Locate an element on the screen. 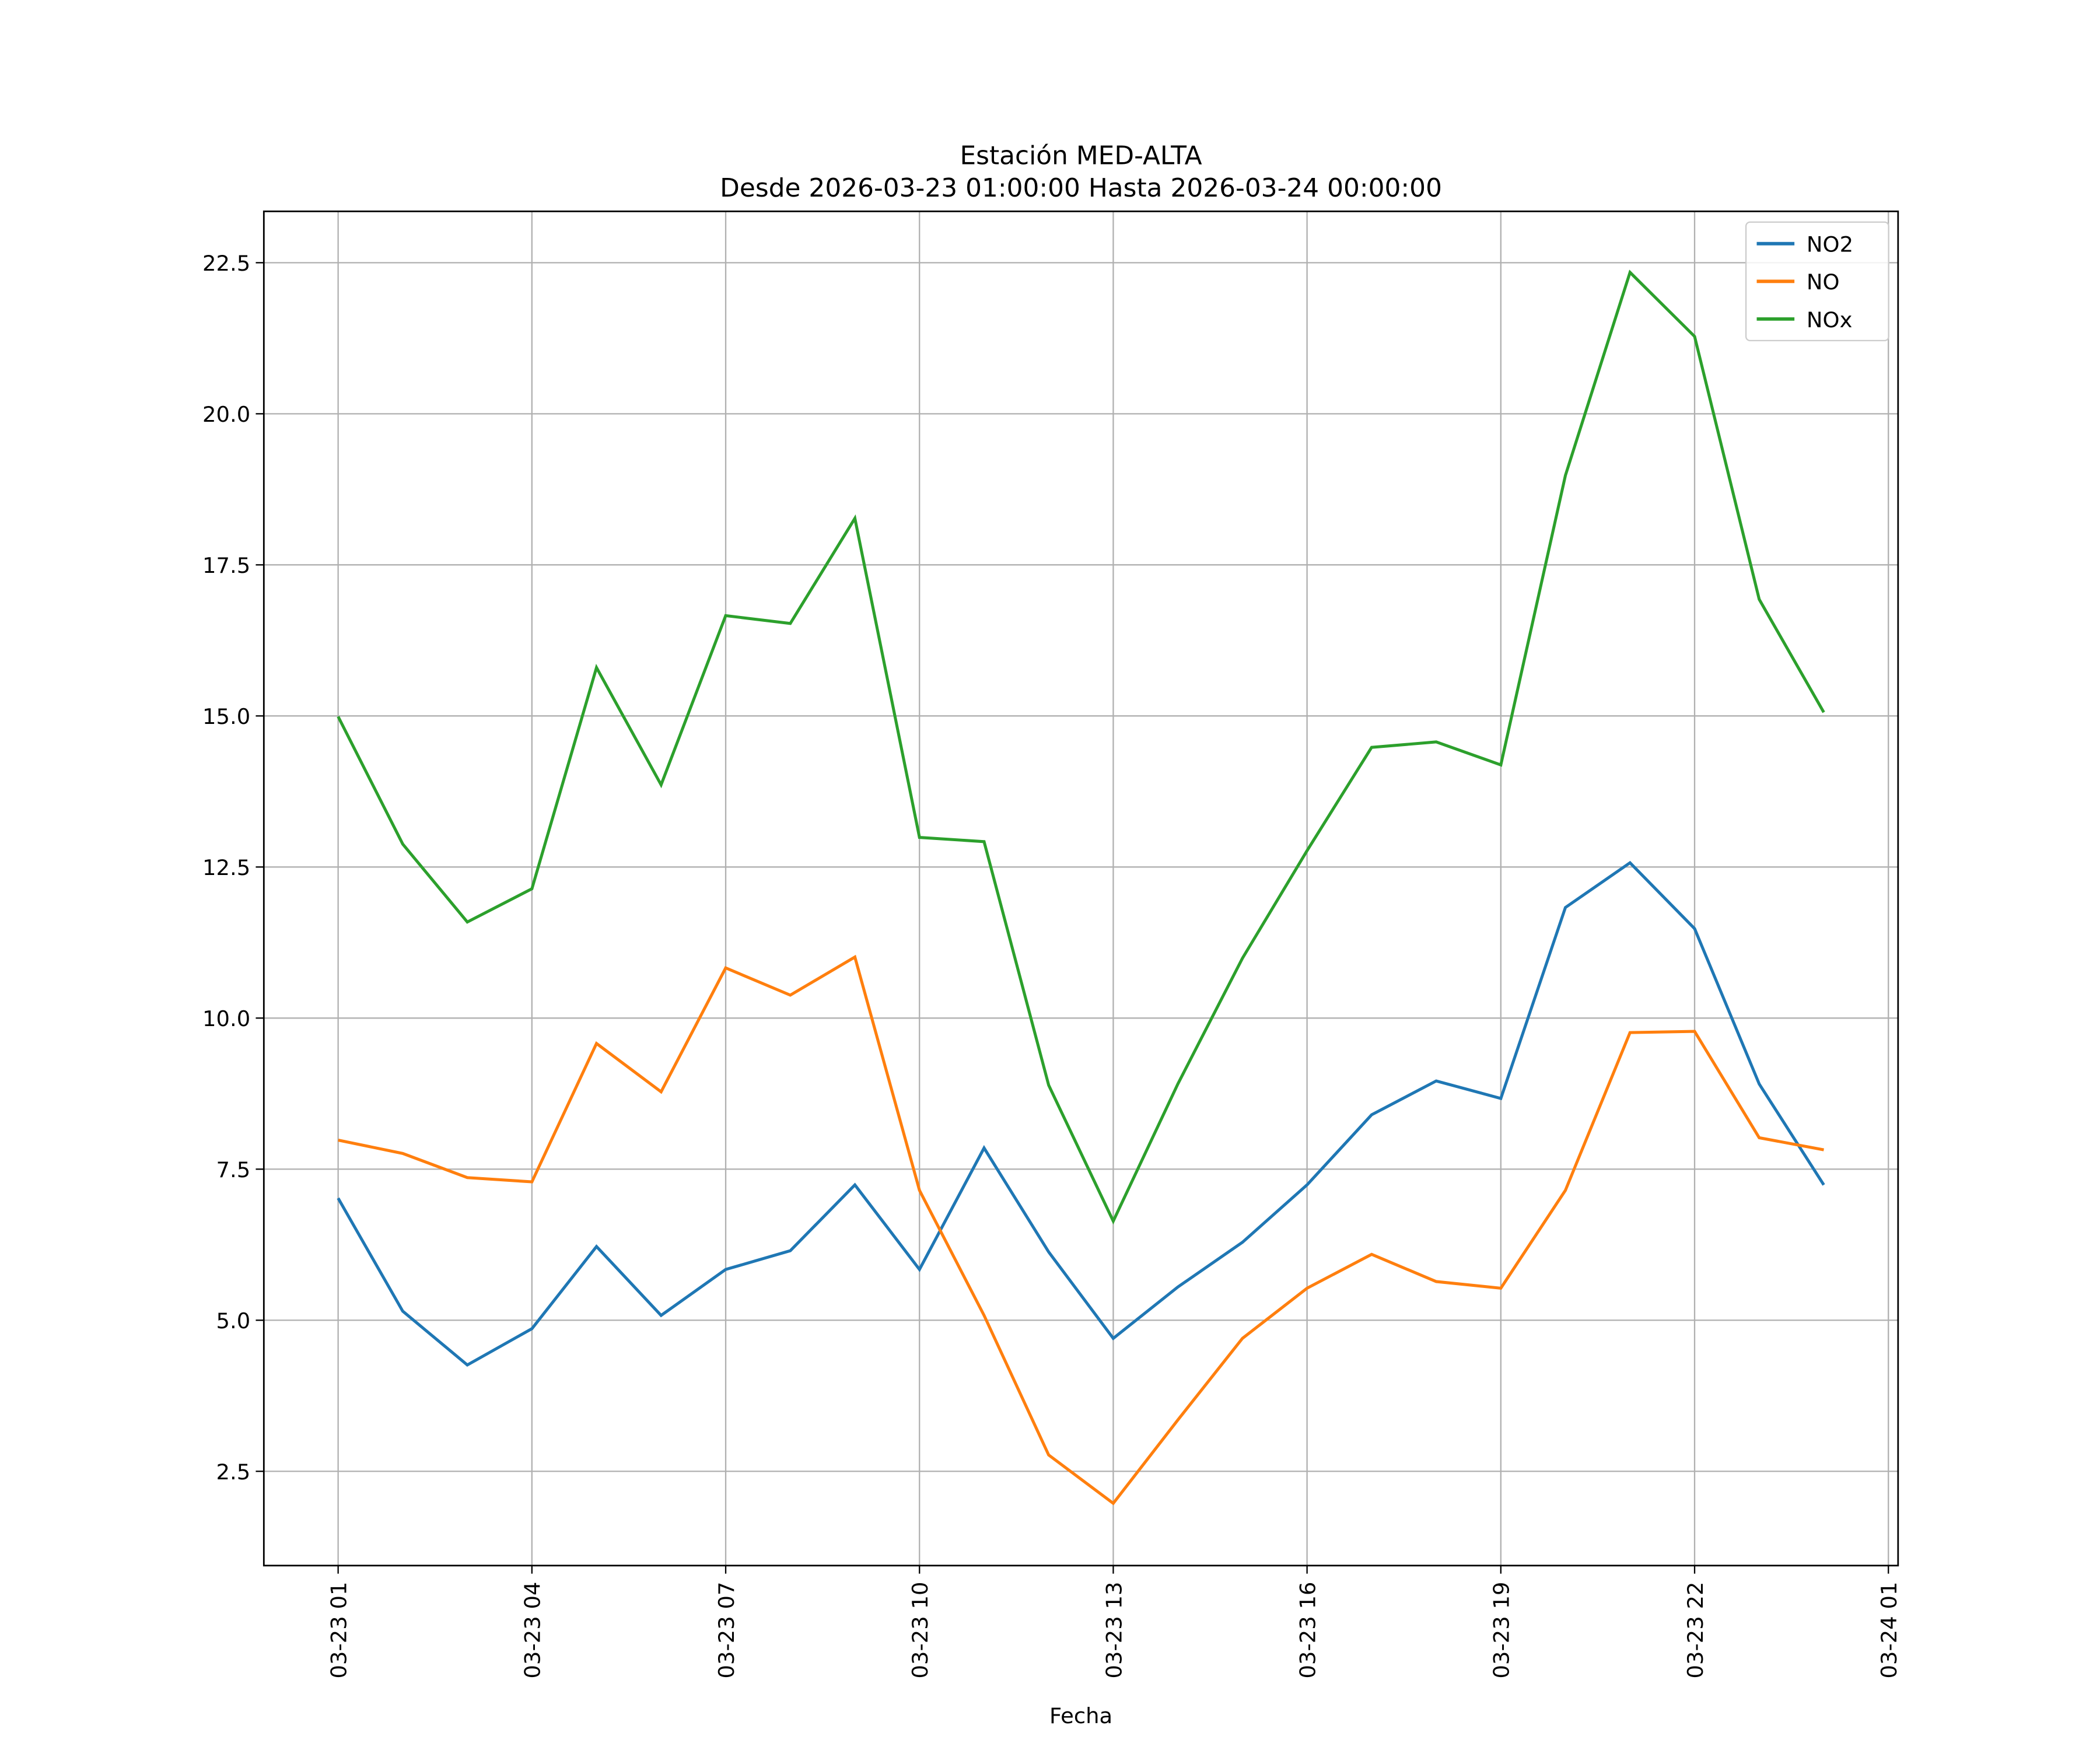  x-tick-label: 03-23 01 is located at coordinates (338, 1630).